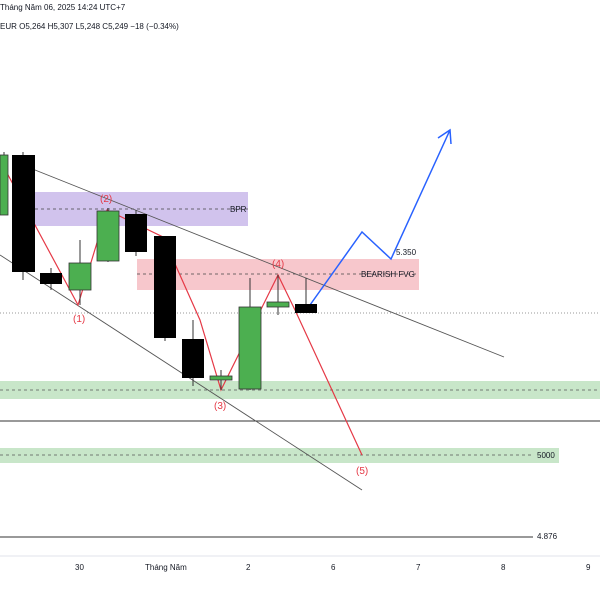  I want to click on wave-label-3: (3), so click(220, 406).